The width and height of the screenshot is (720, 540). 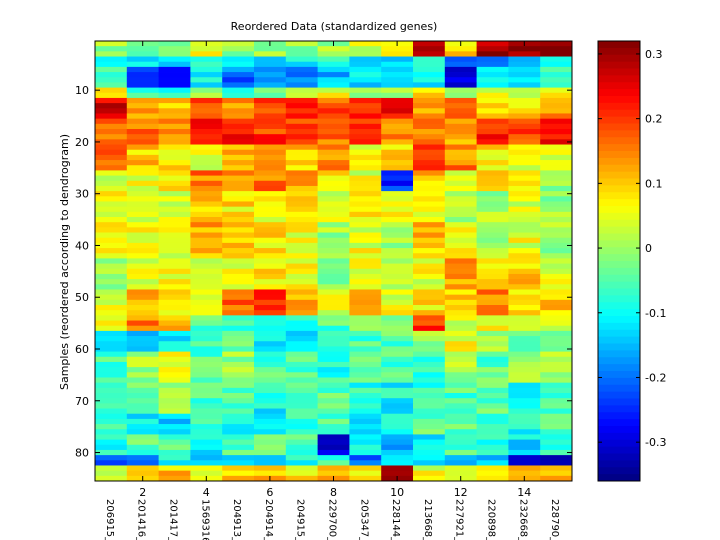 What do you see at coordinates (82, 90) in the screenshot?
I see `y-tick-label: 10` at bounding box center [82, 90].